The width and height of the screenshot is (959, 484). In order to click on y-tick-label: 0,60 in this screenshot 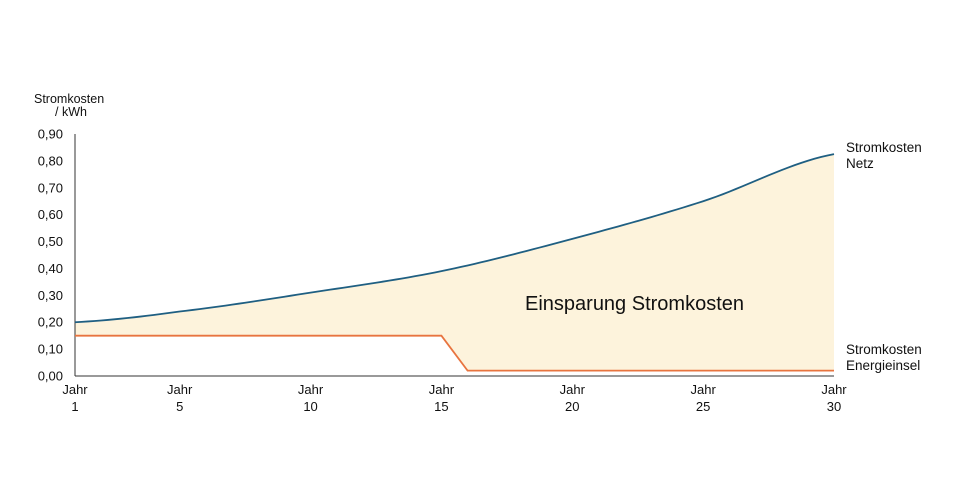, I will do `click(50, 214)`.